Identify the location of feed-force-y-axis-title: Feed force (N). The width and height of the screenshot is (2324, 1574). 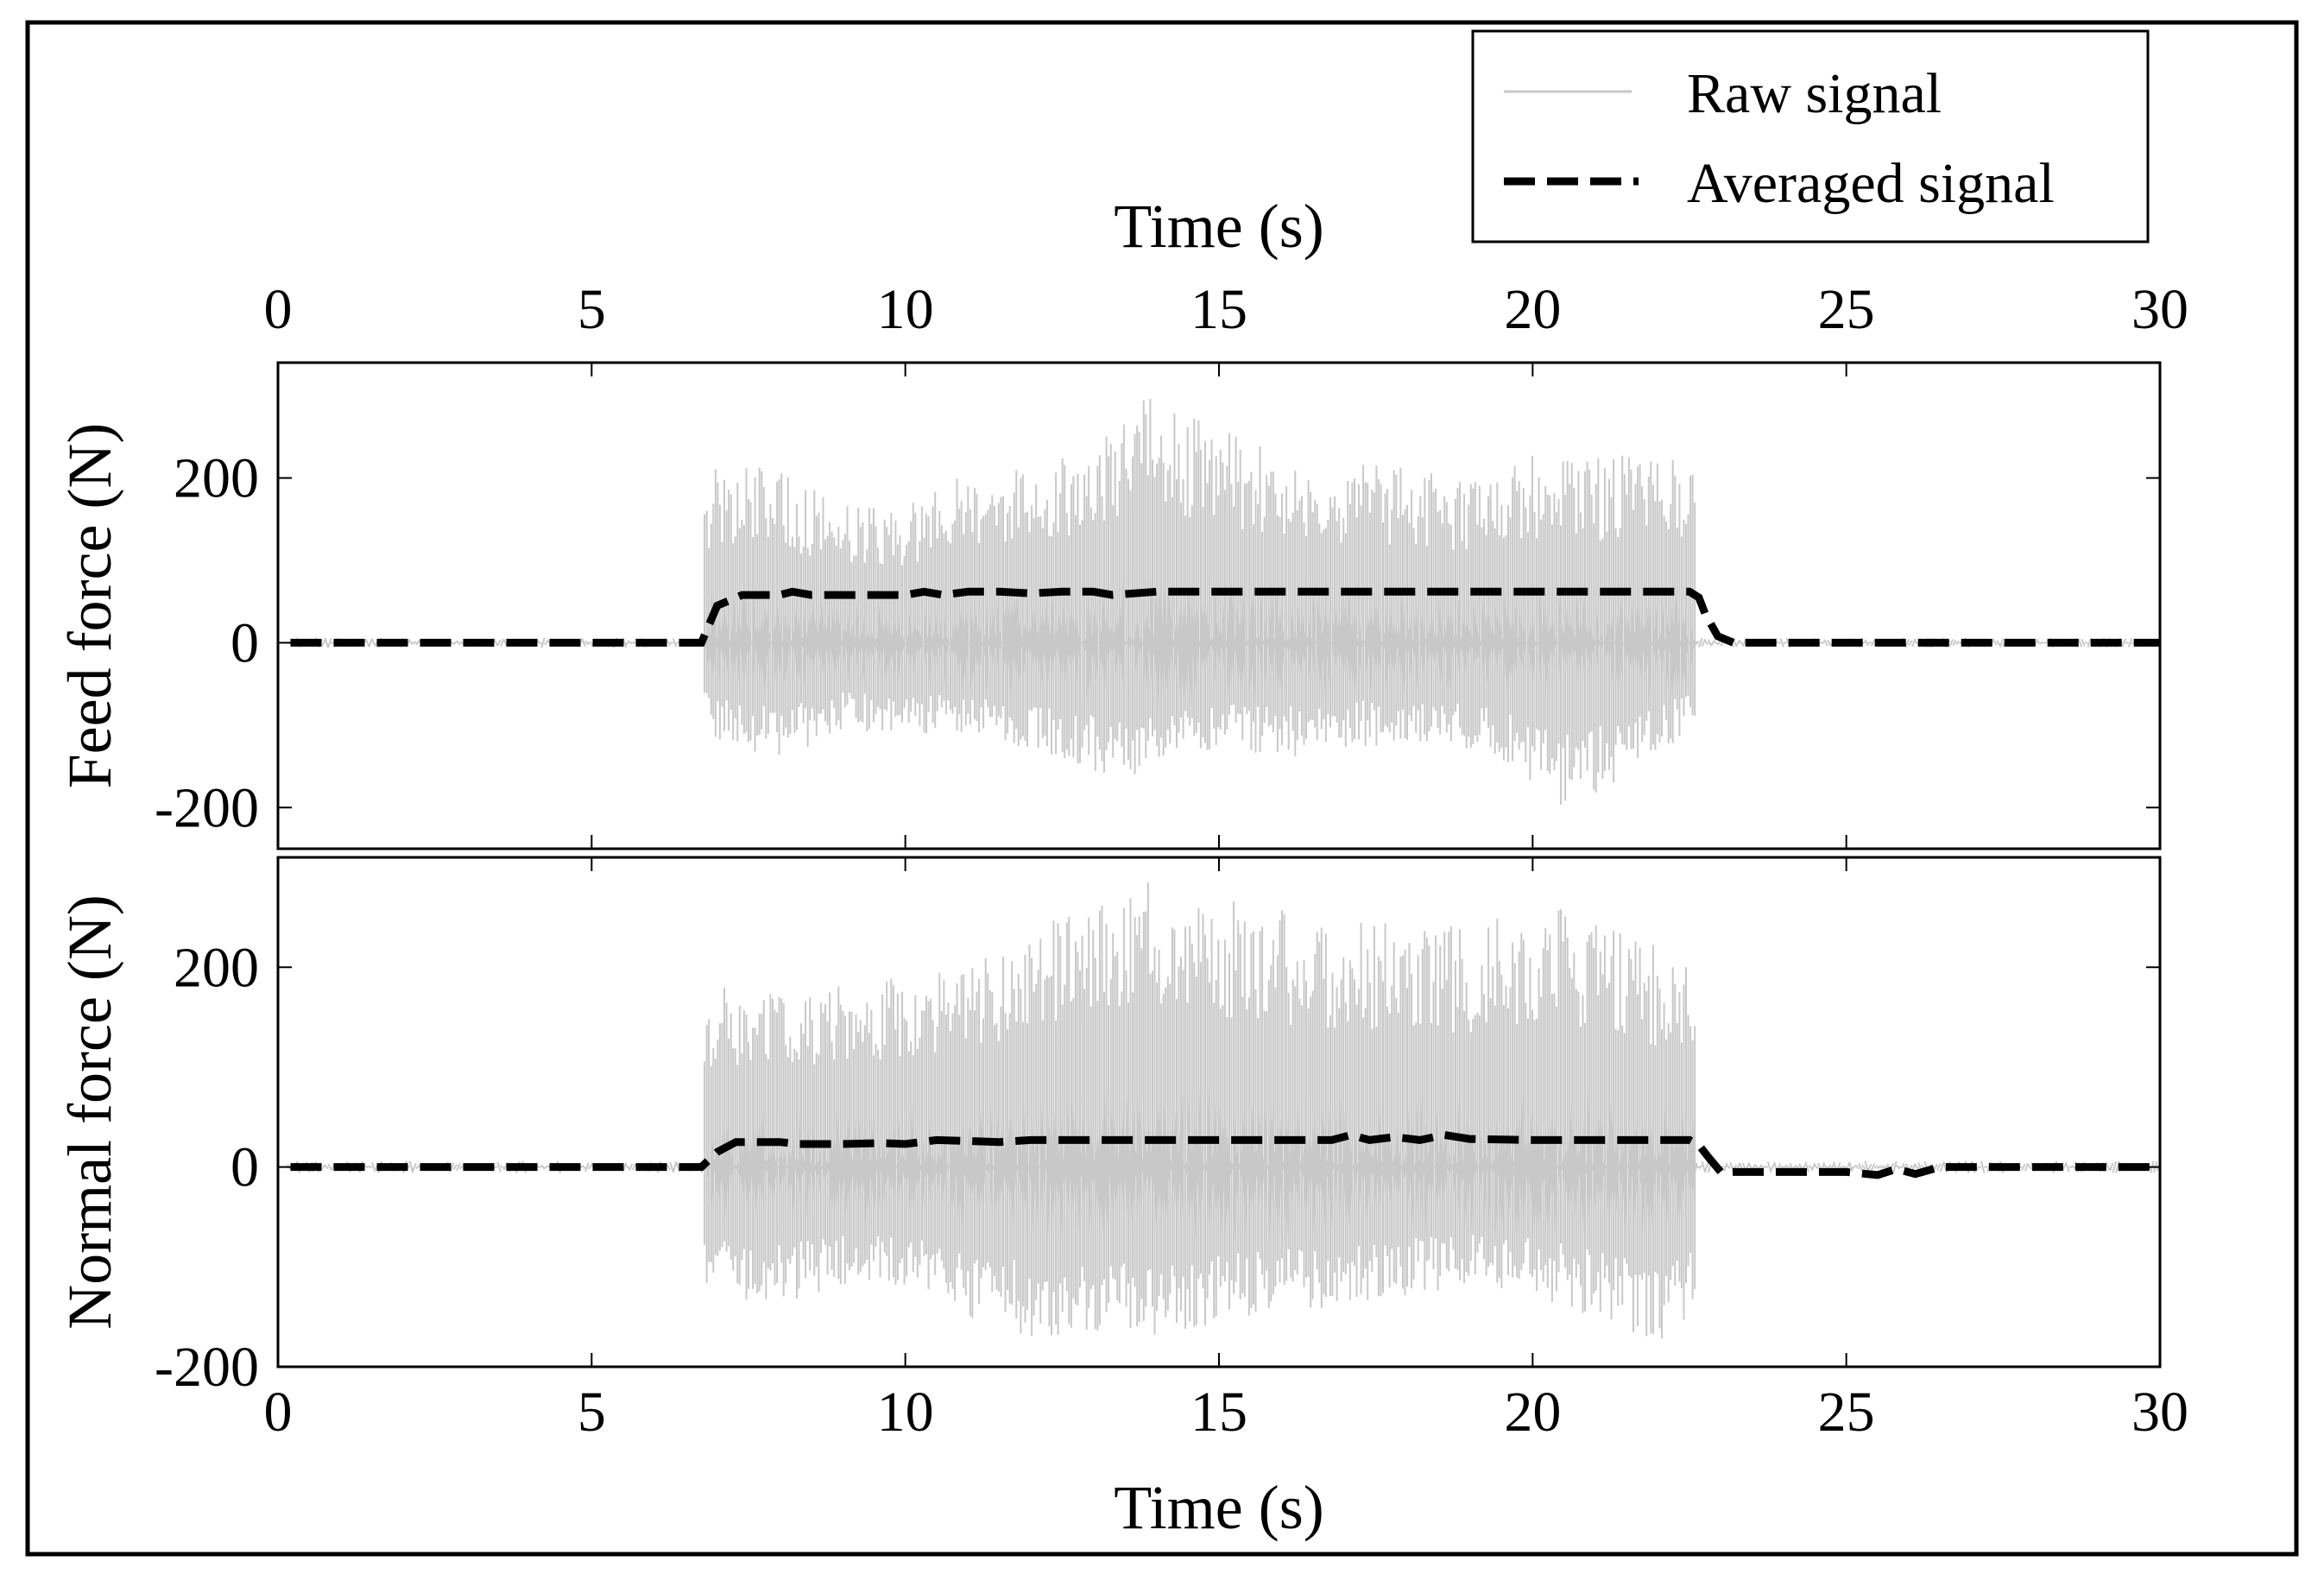
(89, 606).